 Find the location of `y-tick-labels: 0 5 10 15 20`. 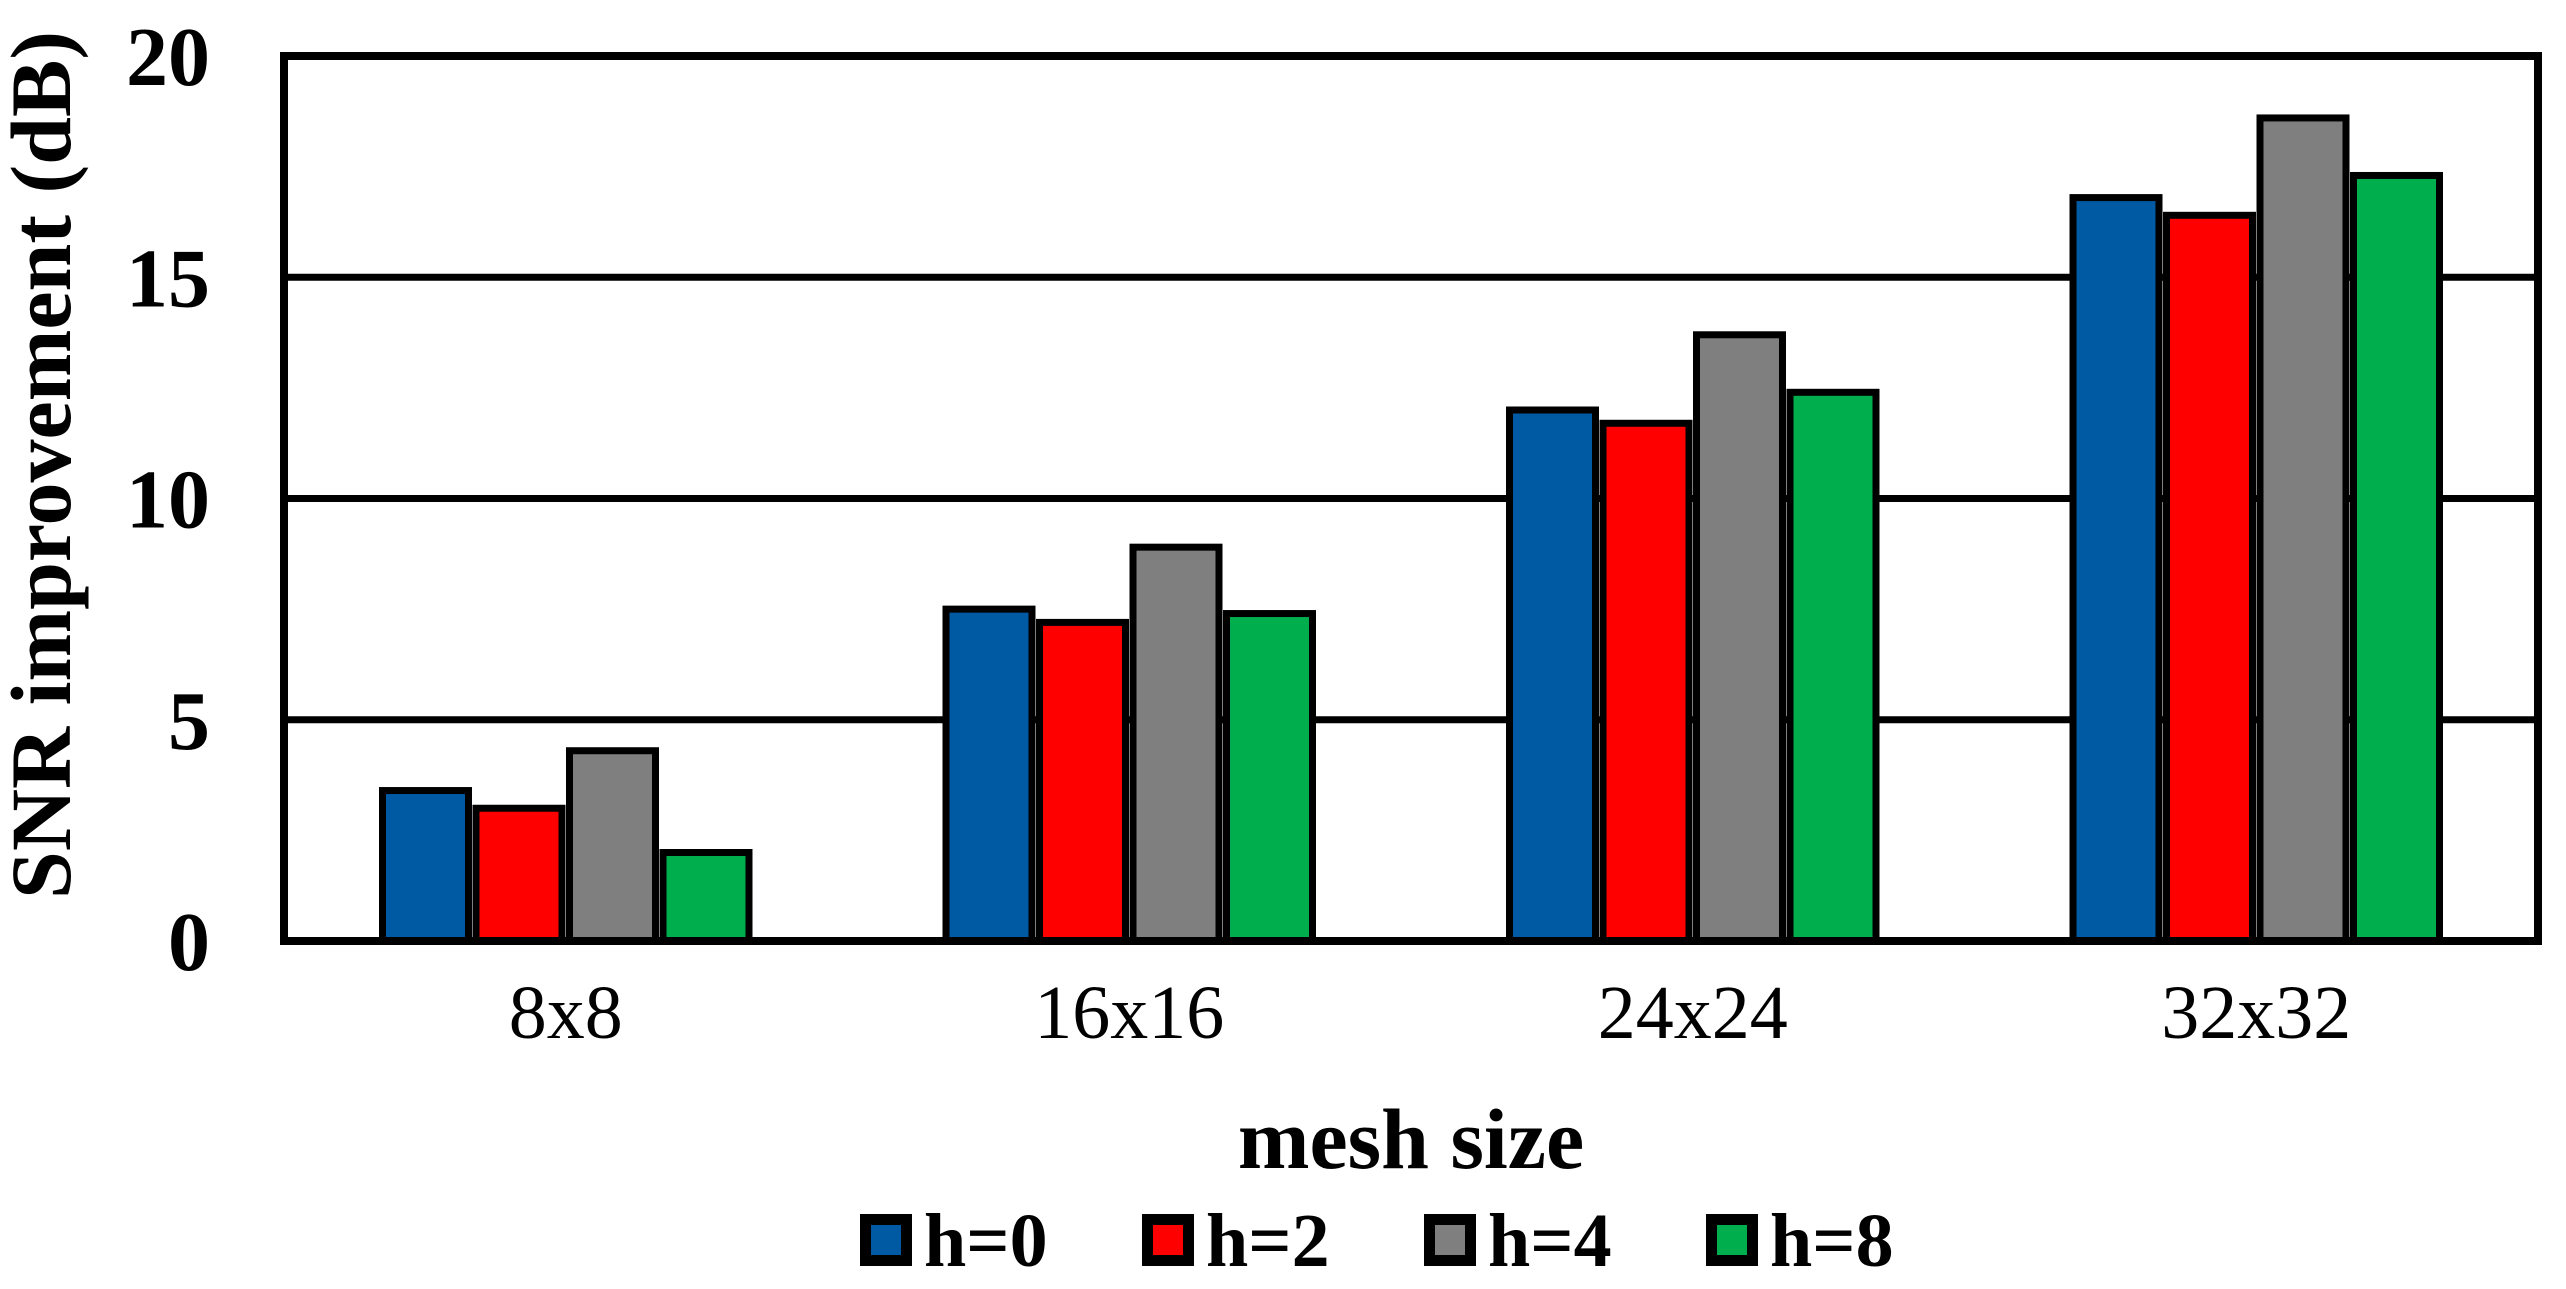

y-tick-labels: 0 5 10 15 20 is located at coordinates (168, 500).